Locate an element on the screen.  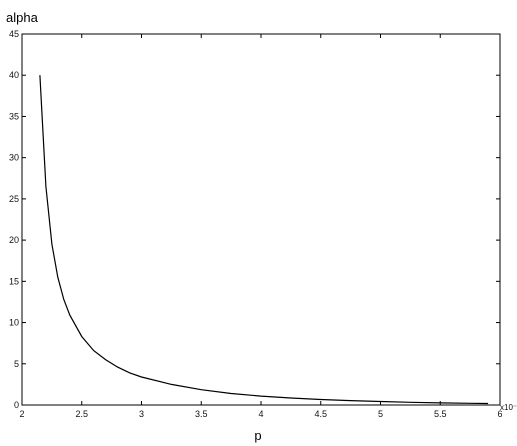
x-tick-label: 3.5 is located at coordinates (201, 414).